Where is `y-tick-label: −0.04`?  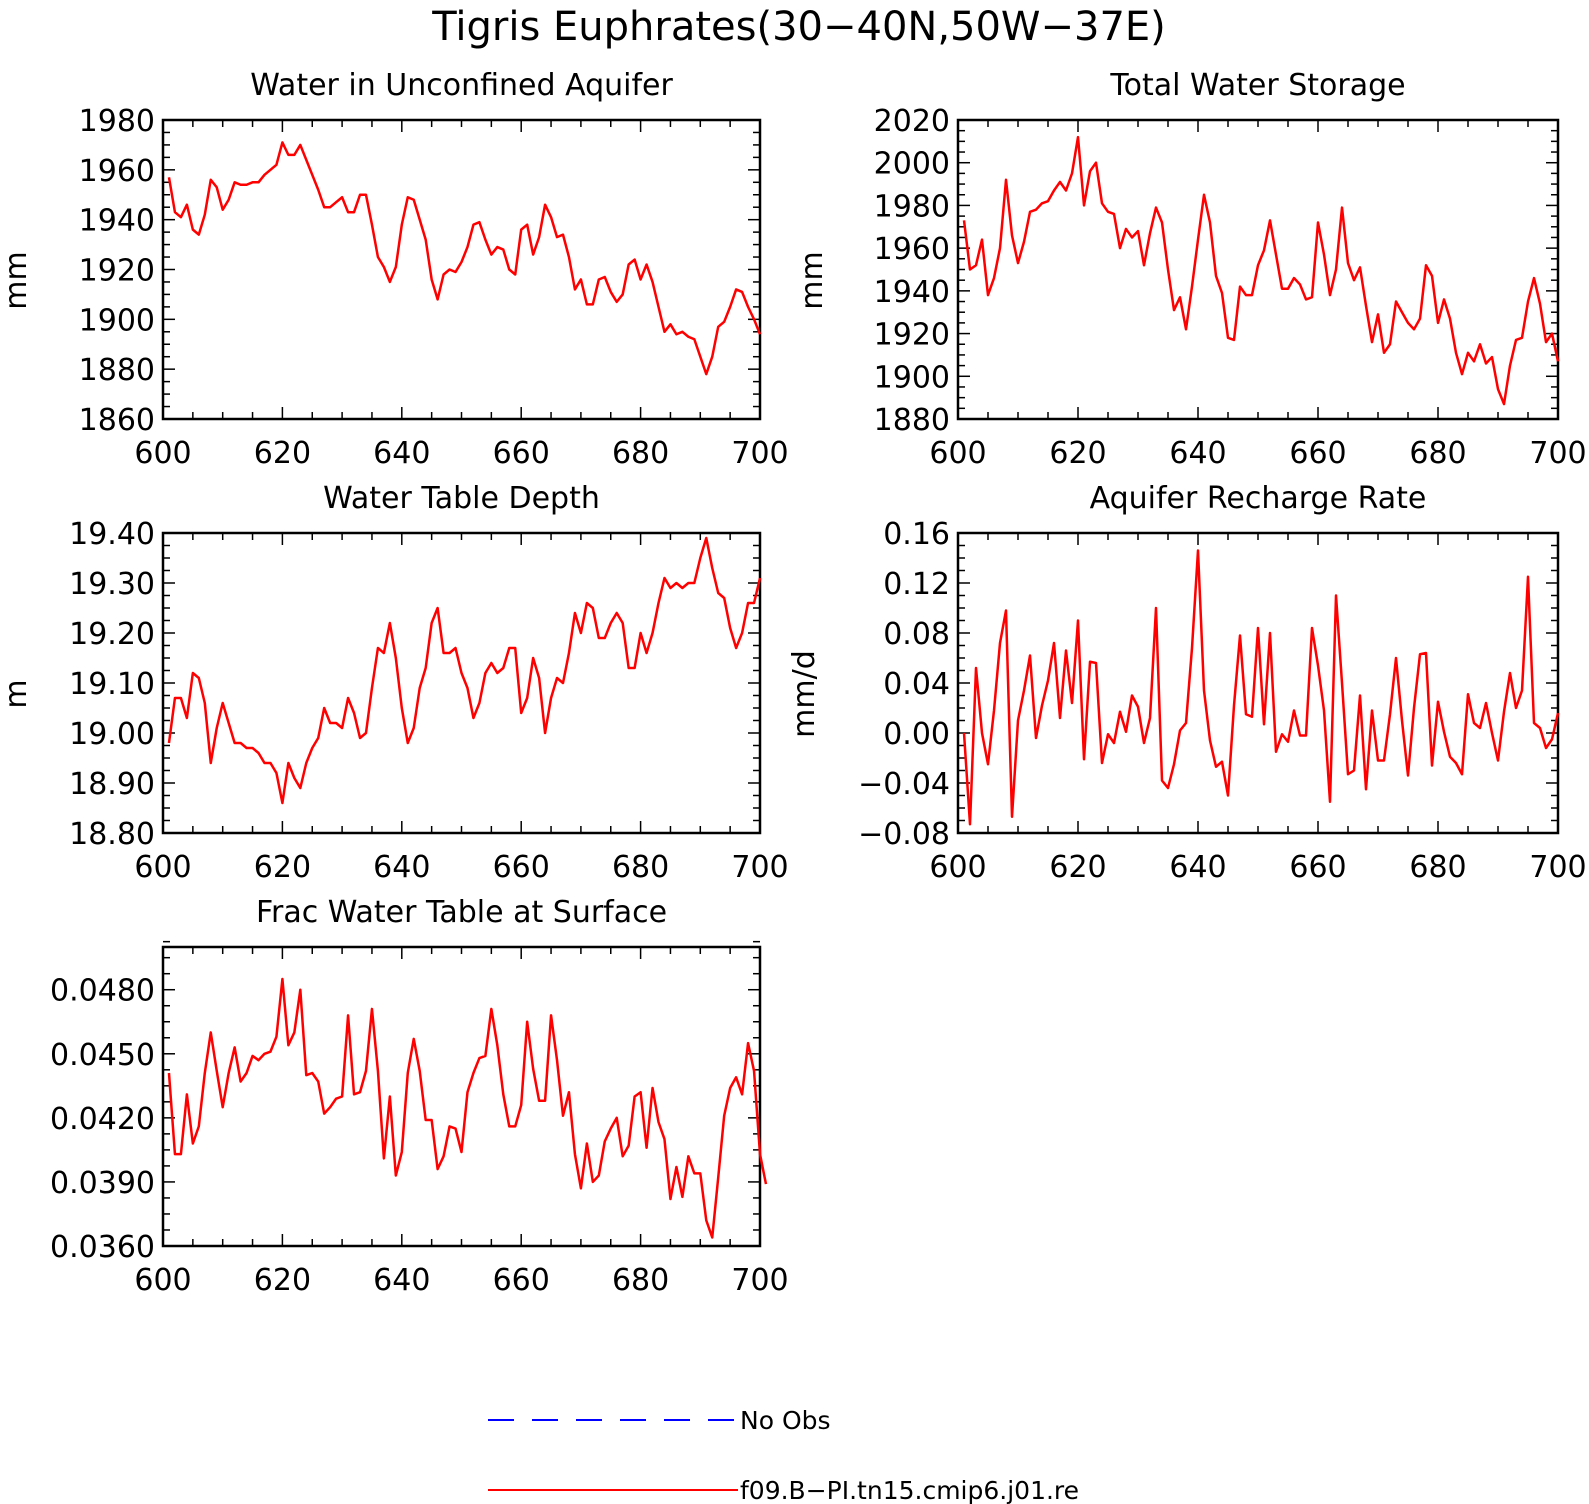 y-tick-label: −0.04 is located at coordinates (904, 784).